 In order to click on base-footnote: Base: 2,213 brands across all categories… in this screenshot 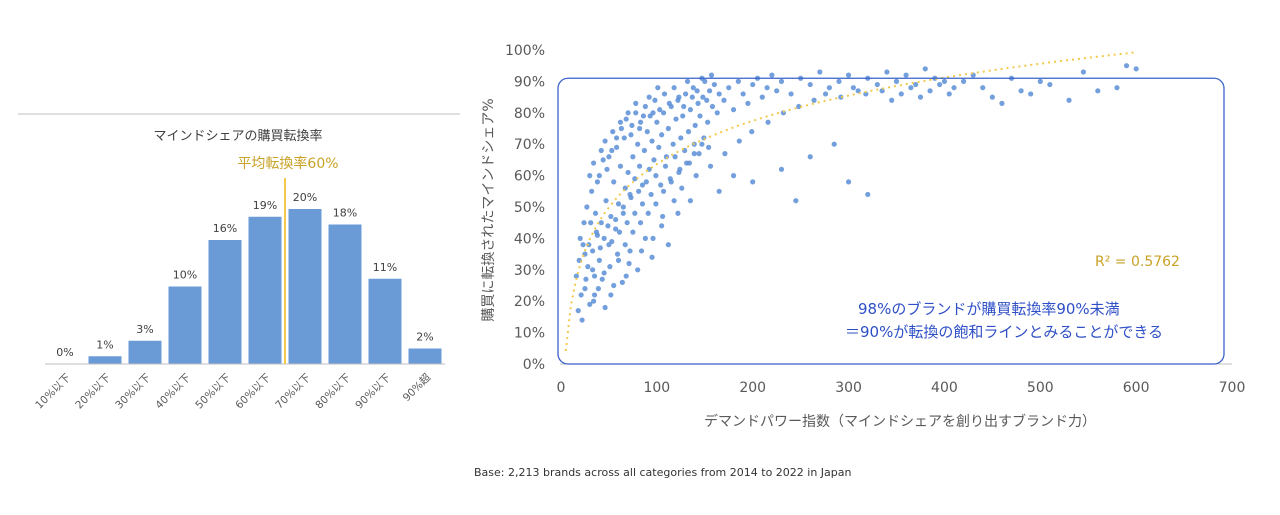, I will do `click(663, 472)`.